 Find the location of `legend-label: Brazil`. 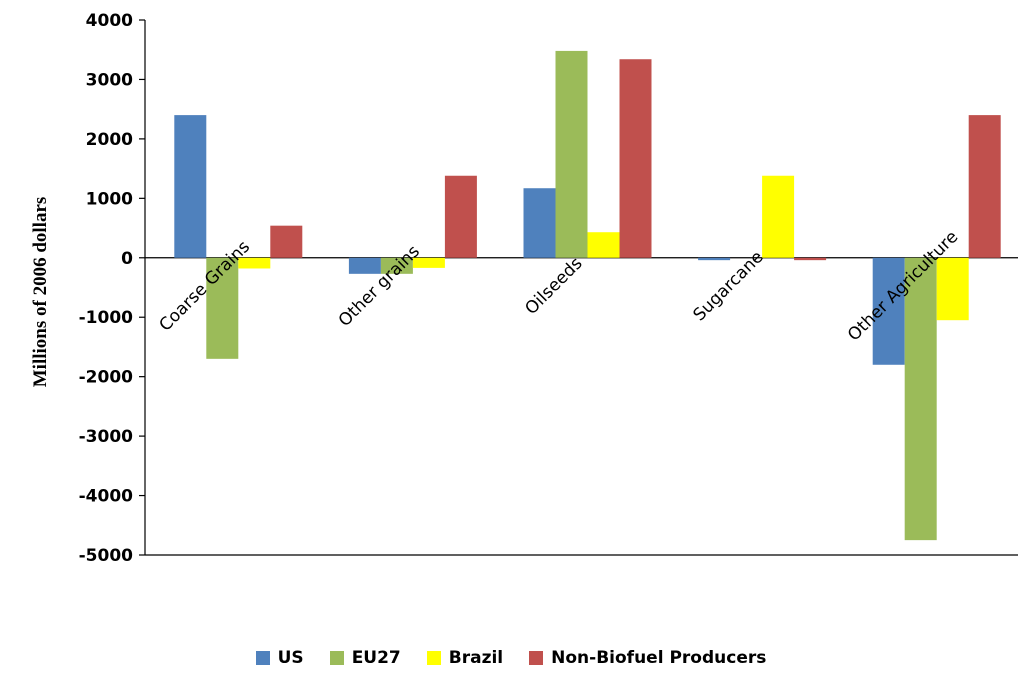

legend-label: Brazil is located at coordinates (476, 658).